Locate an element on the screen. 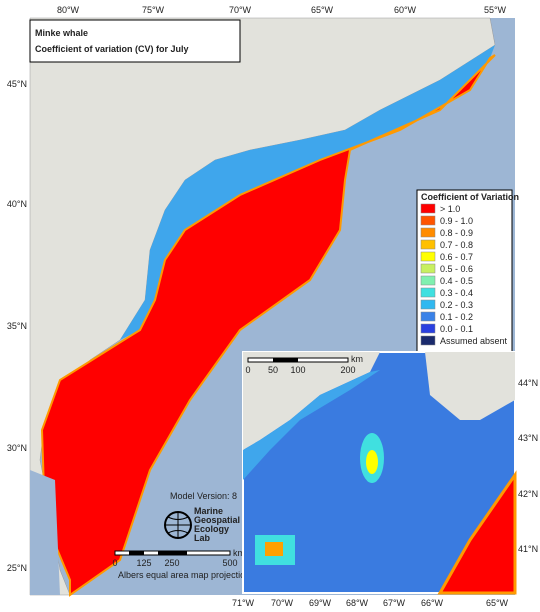 This screenshot has height=612, width=540. projection: Albers equal area map projection is located at coordinates (184, 575).